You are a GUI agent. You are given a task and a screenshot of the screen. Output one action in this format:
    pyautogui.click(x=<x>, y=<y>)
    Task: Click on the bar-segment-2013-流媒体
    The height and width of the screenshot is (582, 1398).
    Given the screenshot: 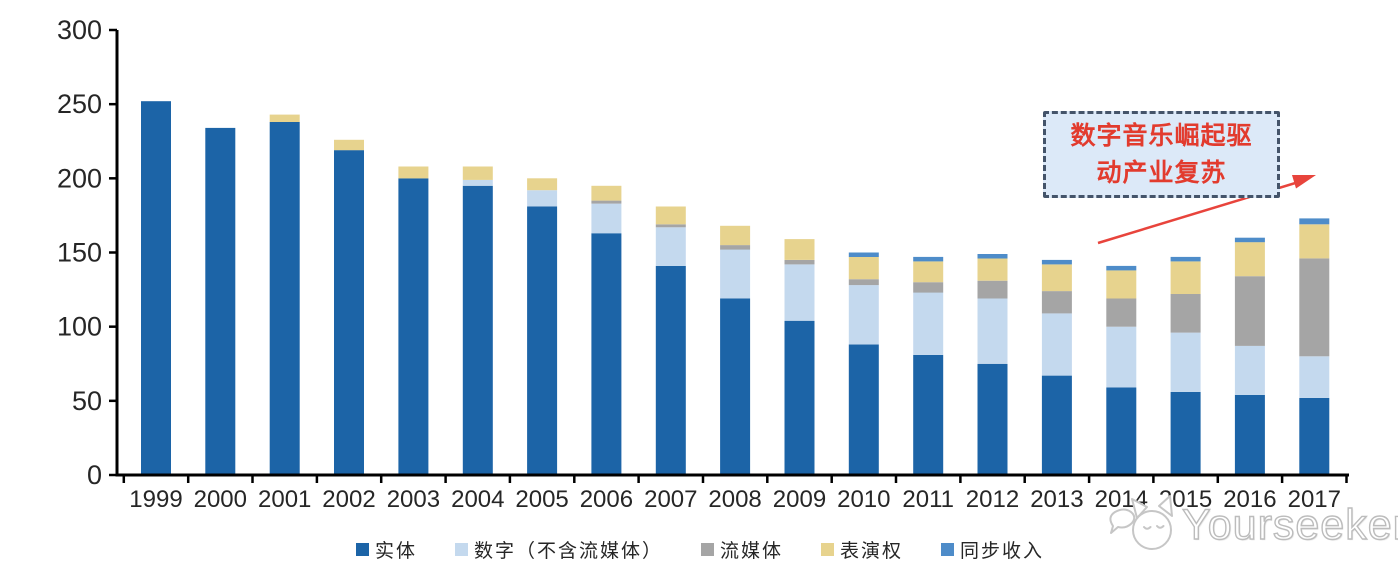 What is the action you would take?
    pyautogui.click(x=1056, y=302)
    